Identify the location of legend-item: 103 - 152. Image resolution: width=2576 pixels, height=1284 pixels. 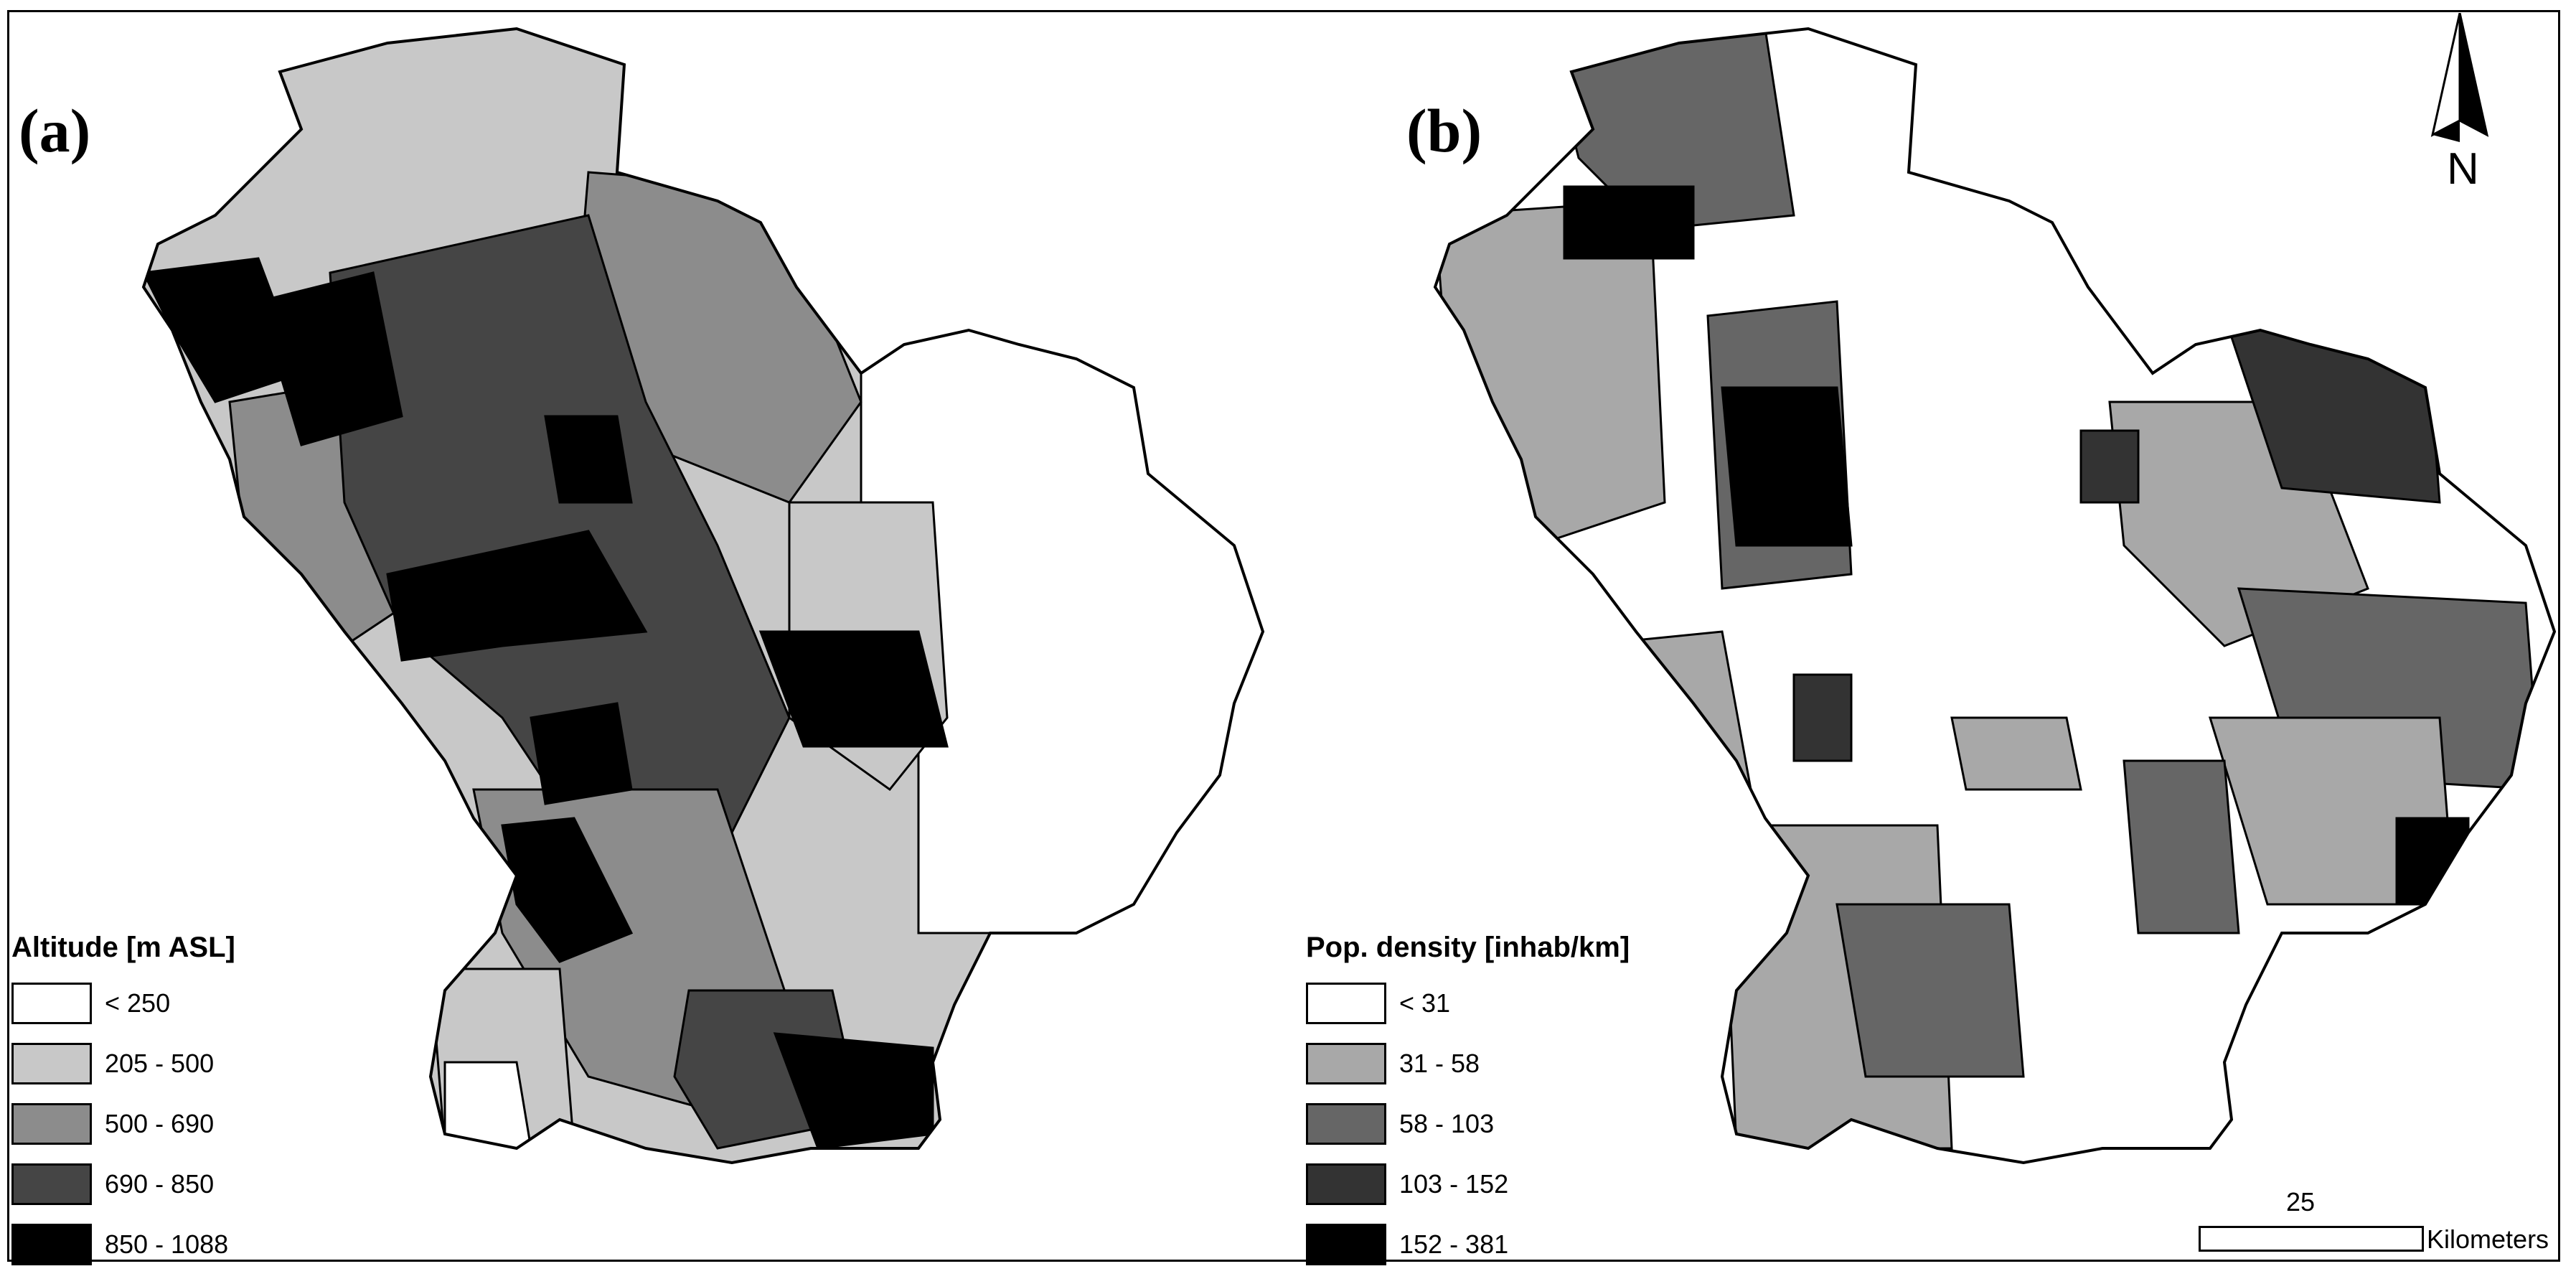
(1468, 1184).